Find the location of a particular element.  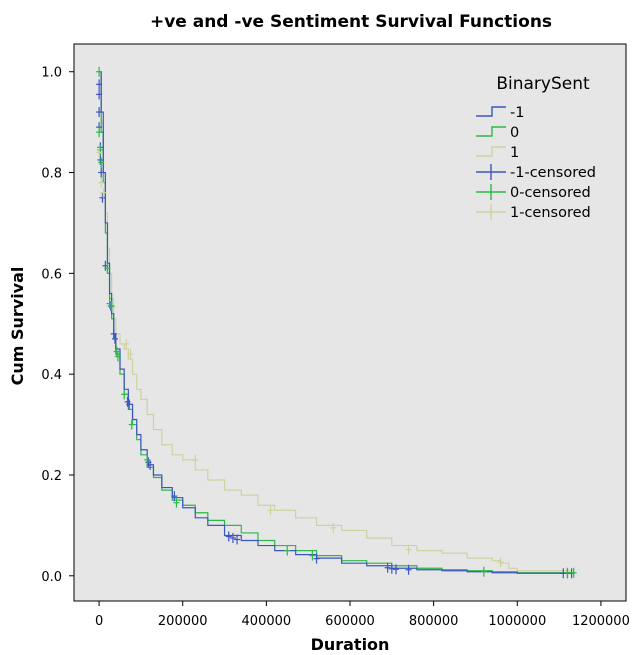

legend-label: 0 is located at coordinates (514, 133).